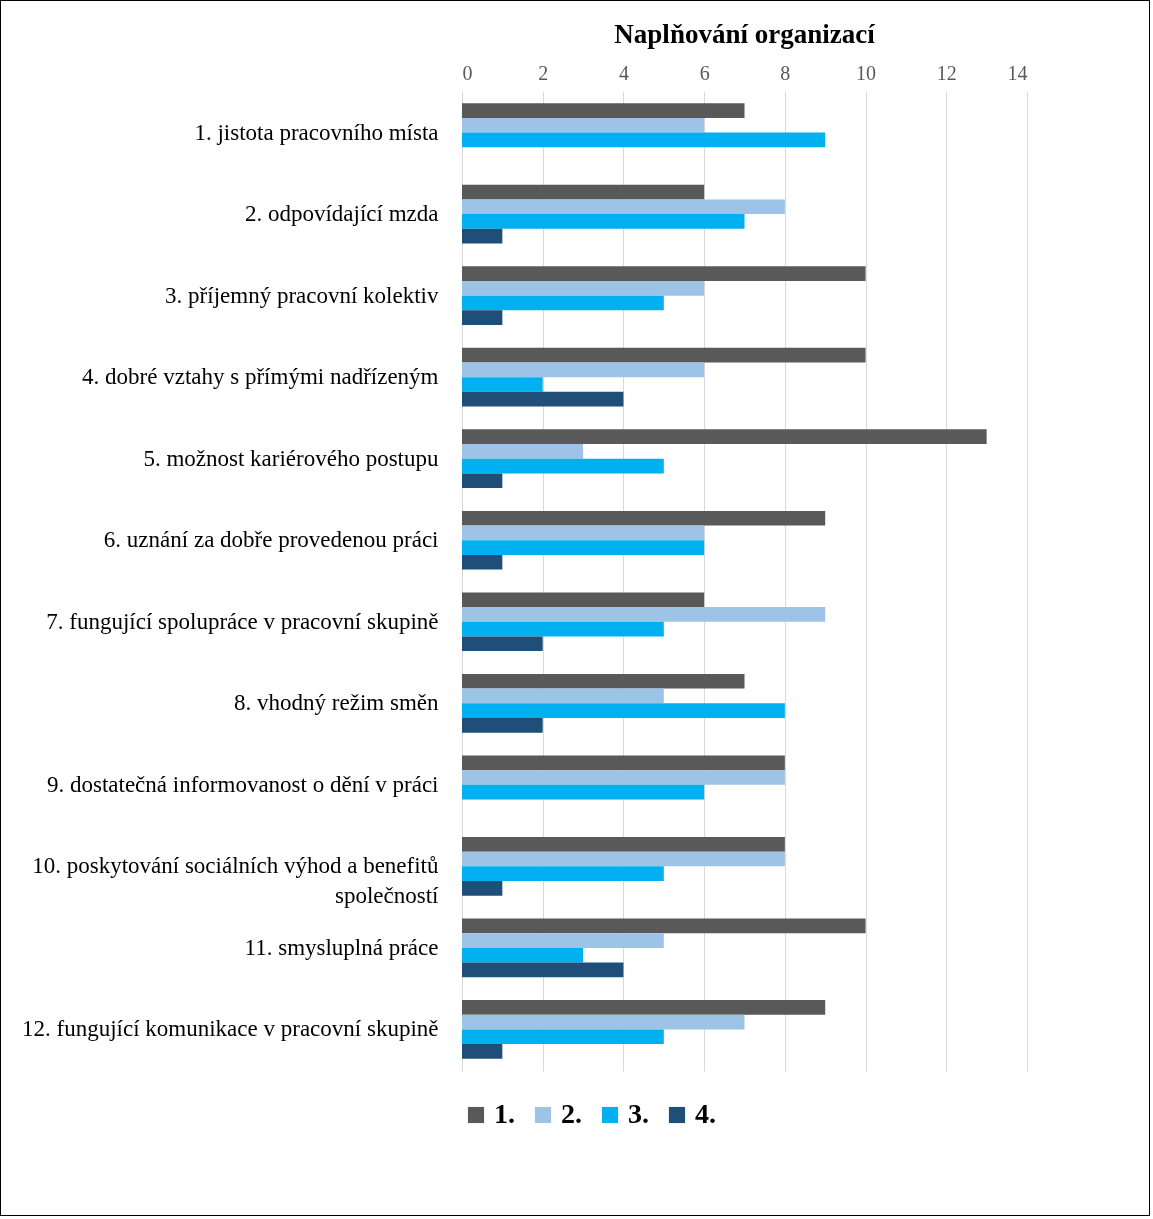 The width and height of the screenshot is (1153, 1219). Describe the element at coordinates (623, 72) in the screenshot. I see `x-tick-label: 4` at that location.